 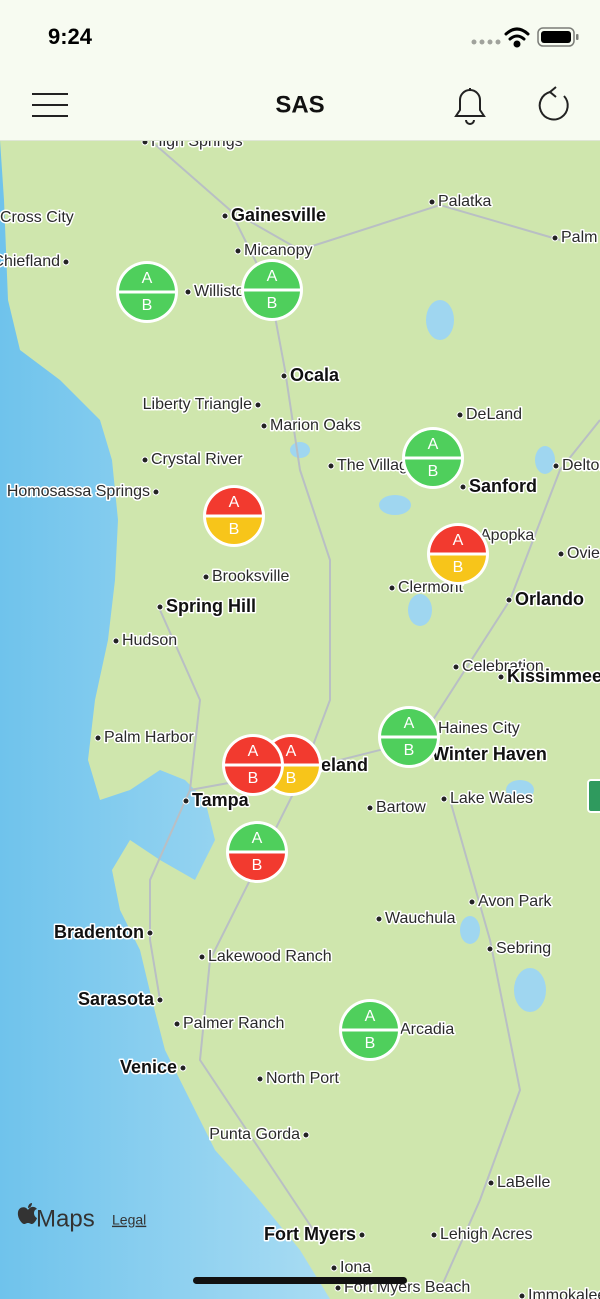 What do you see at coordinates (37, 217) in the screenshot?
I see `place-label: Cross City` at bounding box center [37, 217].